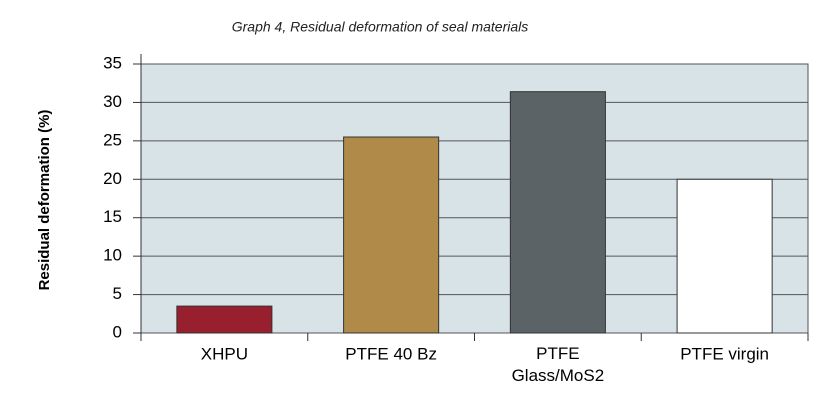 The width and height of the screenshot is (817, 403). Describe the element at coordinates (112, 101) in the screenshot. I see `y-tick-label: 30` at that location.